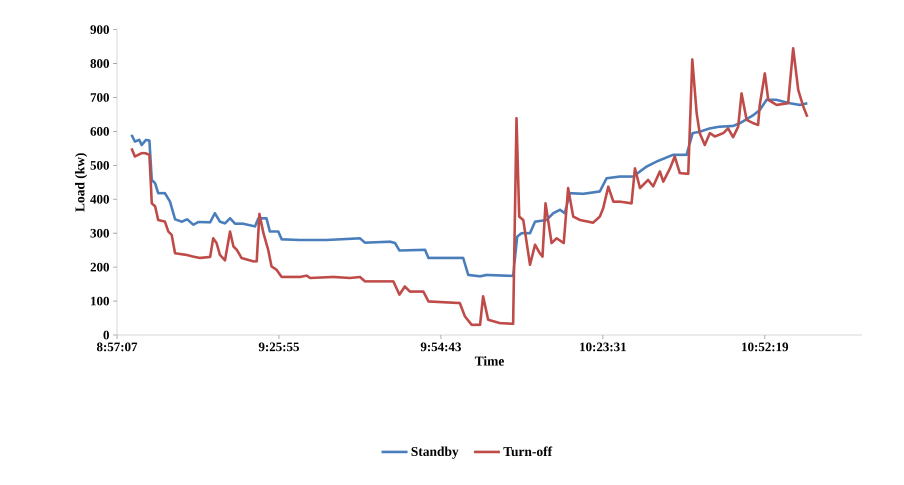 The image size is (904, 485). What do you see at coordinates (99, 267) in the screenshot?
I see `y-tick-label: 200` at bounding box center [99, 267].